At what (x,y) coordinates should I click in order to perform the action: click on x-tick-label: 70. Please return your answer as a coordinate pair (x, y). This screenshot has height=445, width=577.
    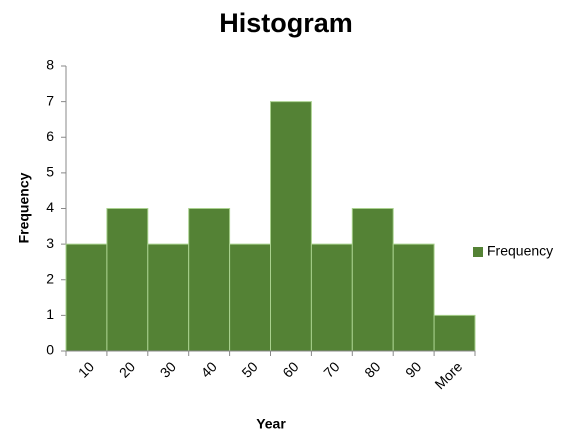
    Looking at the image, I should click on (331, 369).